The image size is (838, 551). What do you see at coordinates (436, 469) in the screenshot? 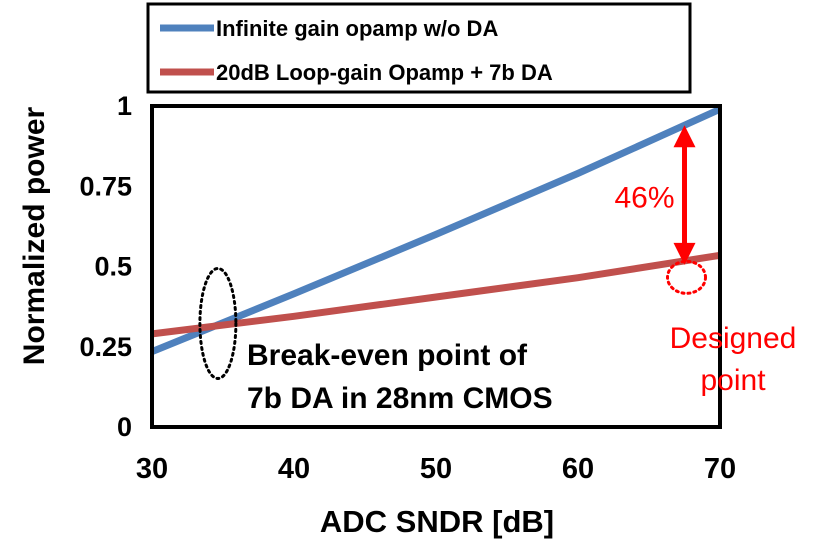
I see `x-tick-label: 50` at bounding box center [436, 469].